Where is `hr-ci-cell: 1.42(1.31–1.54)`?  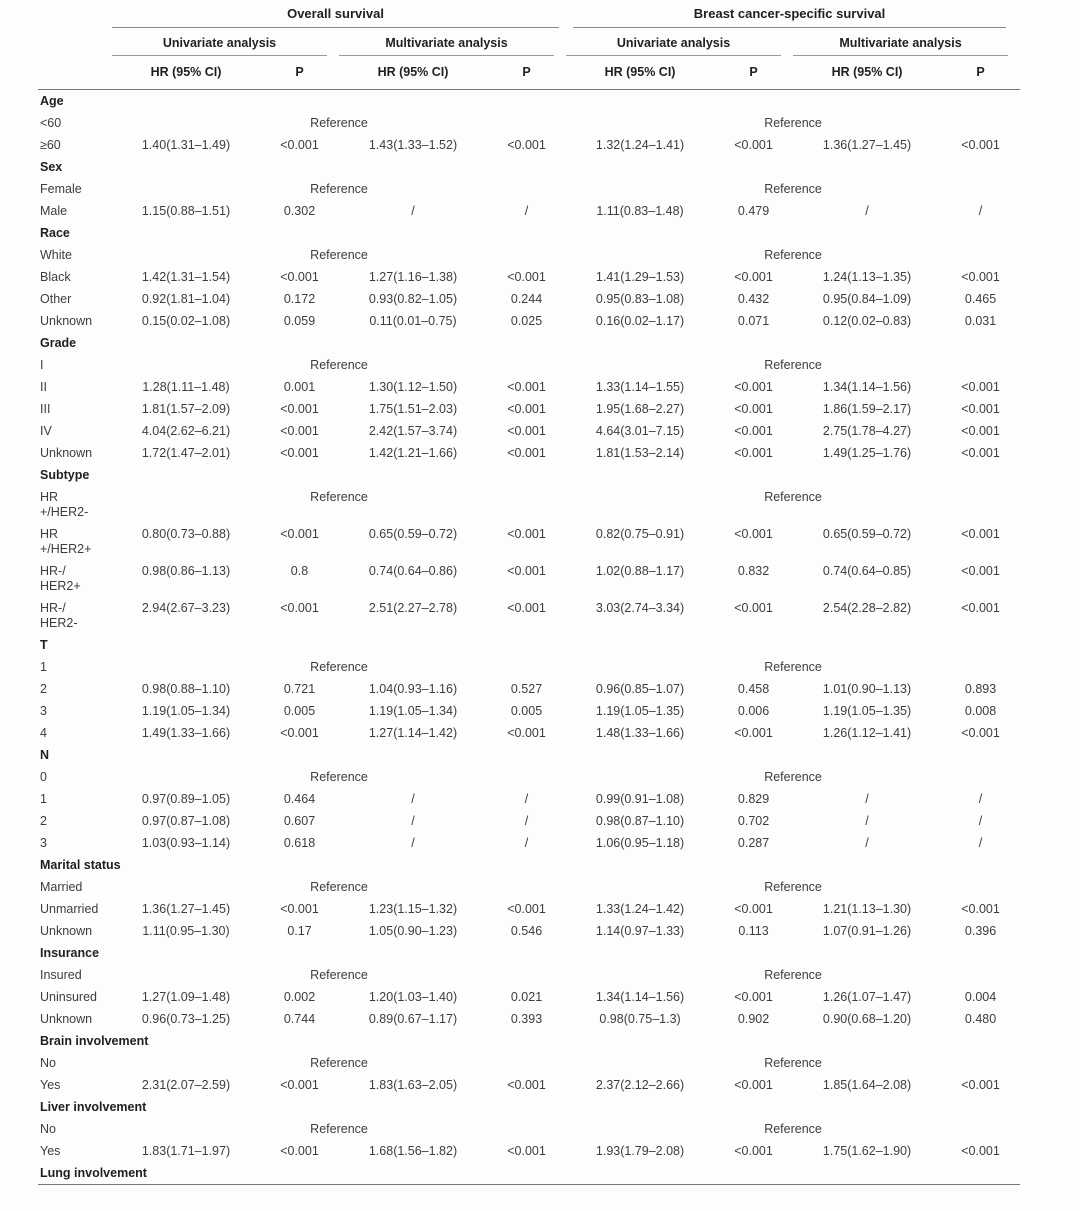 hr-ci-cell: 1.42(1.31–1.54) is located at coordinates (186, 276).